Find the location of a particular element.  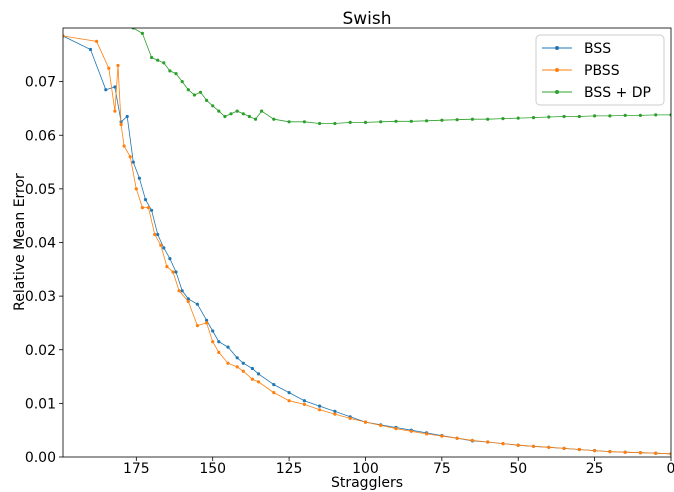

x-tick-label: 100 is located at coordinates (365, 469).